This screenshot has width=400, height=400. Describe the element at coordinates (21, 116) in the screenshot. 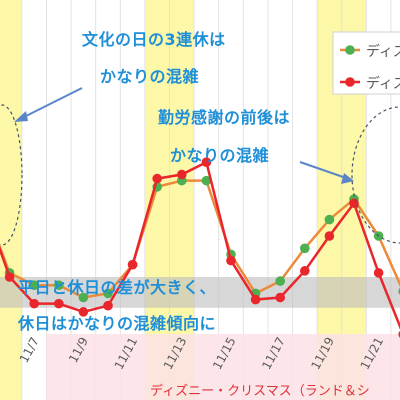

I see `callout-arrowhead-left` at that location.